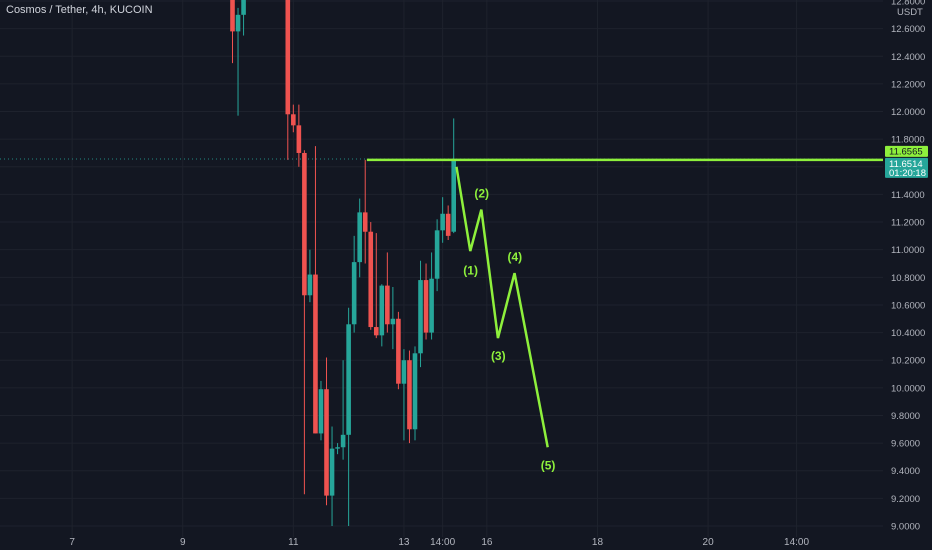 Image resolution: width=932 pixels, height=550 pixels. What do you see at coordinates (907, 173) in the screenshot?
I see `countdown-tag: 01:20:18` at bounding box center [907, 173].